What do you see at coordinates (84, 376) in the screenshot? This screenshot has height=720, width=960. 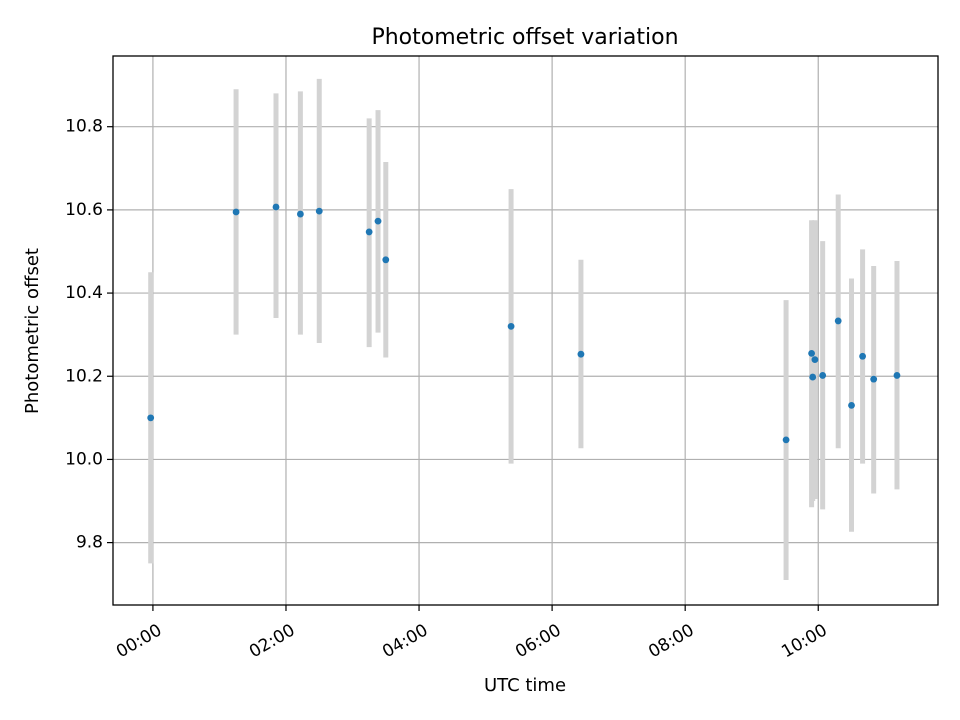 I see `y-tick-label: 10.2` at bounding box center [84, 376].